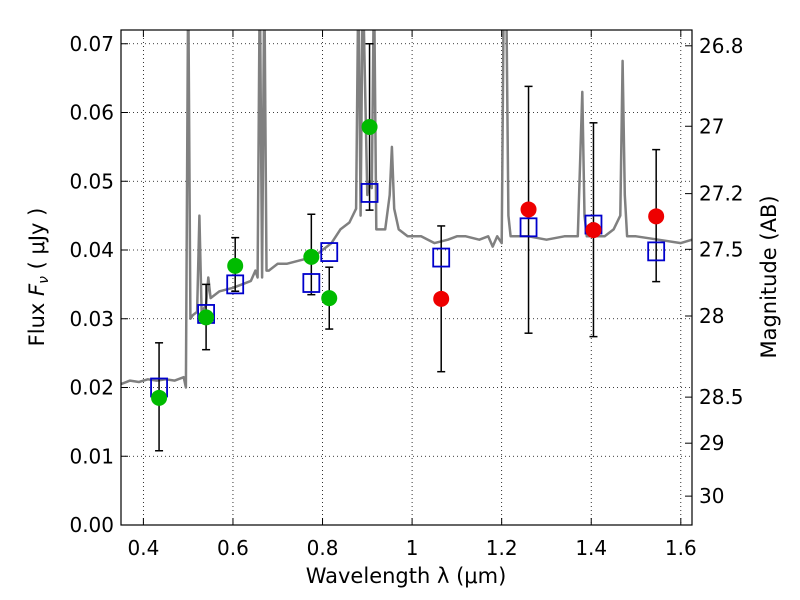 The image size is (800, 600). Describe the element at coordinates (37, 289) in the screenshot. I see `y-axis-label-symbol: F` at that location.